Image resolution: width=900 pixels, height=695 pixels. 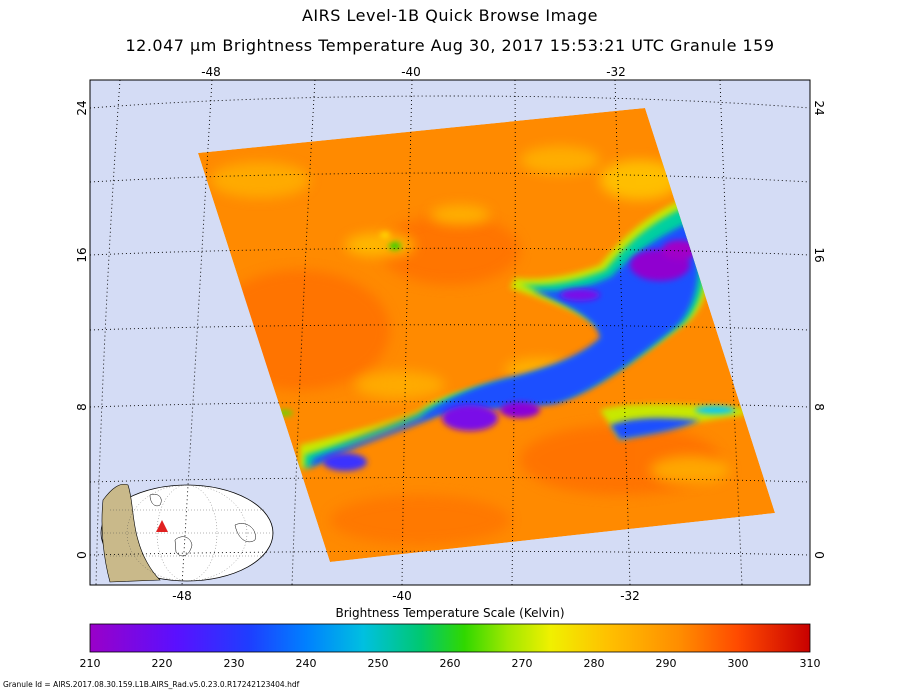 I want to click on colorbar-title: Brightness Temperature Scale (Kelvin), so click(x=449, y=613).